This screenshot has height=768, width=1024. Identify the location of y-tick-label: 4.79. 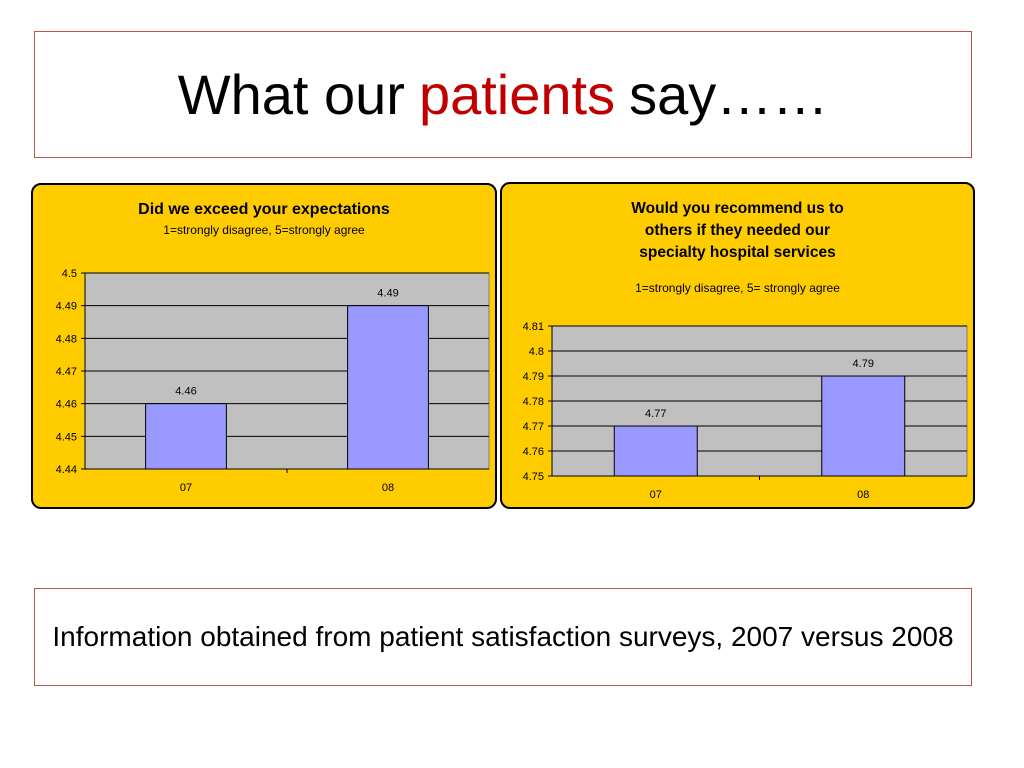
(533, 377).